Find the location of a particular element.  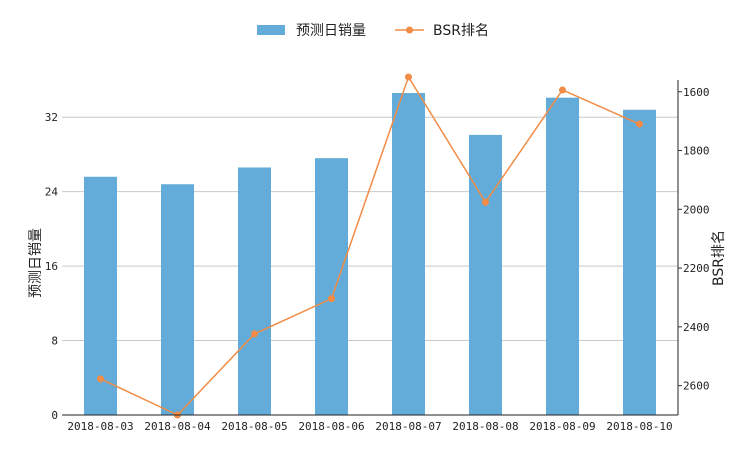

right-axis-ticks: 1600 1800 2000 2200 2400 2600 is located at coordinates (694, 239).